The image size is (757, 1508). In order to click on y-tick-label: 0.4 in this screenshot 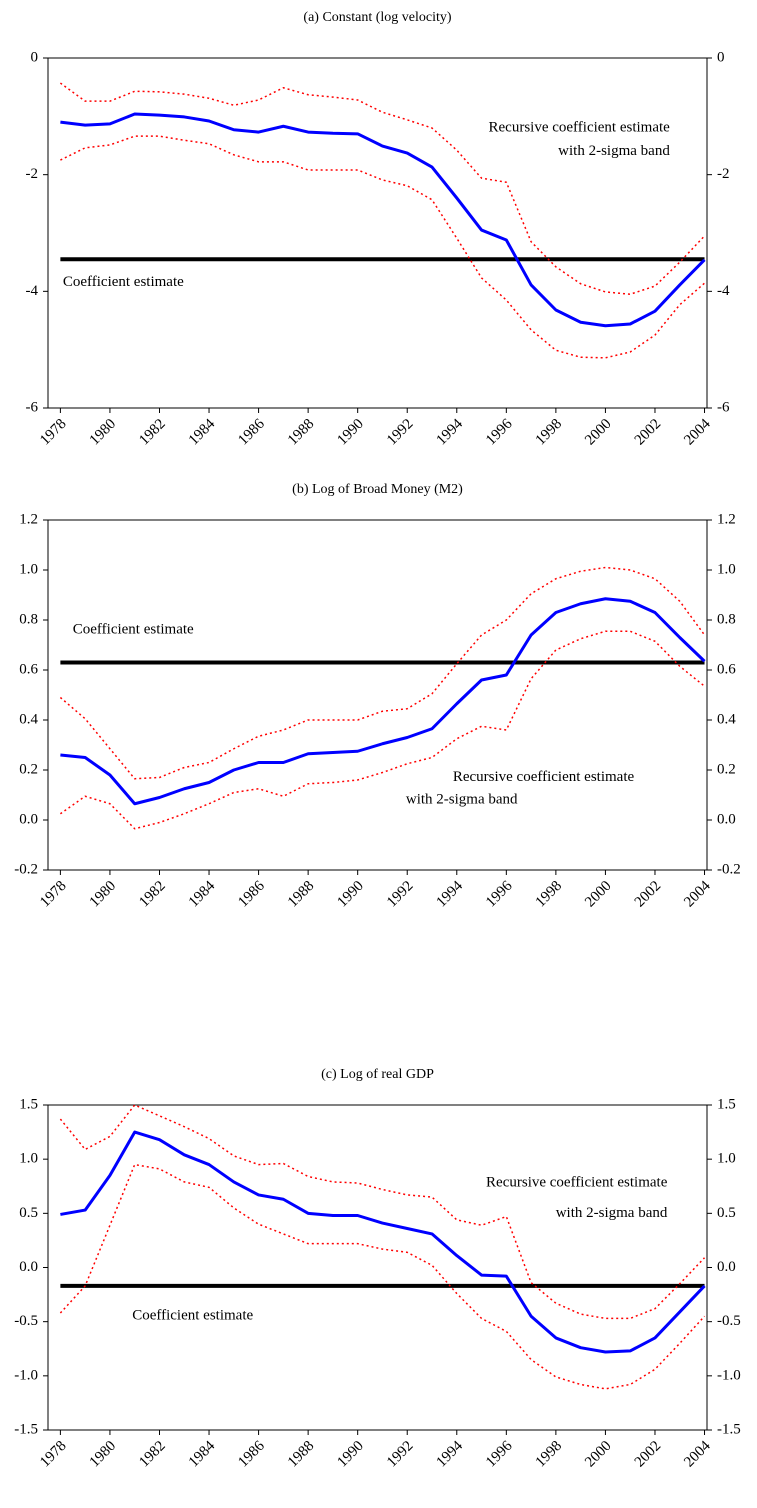, I will do `click(28, 719)`.